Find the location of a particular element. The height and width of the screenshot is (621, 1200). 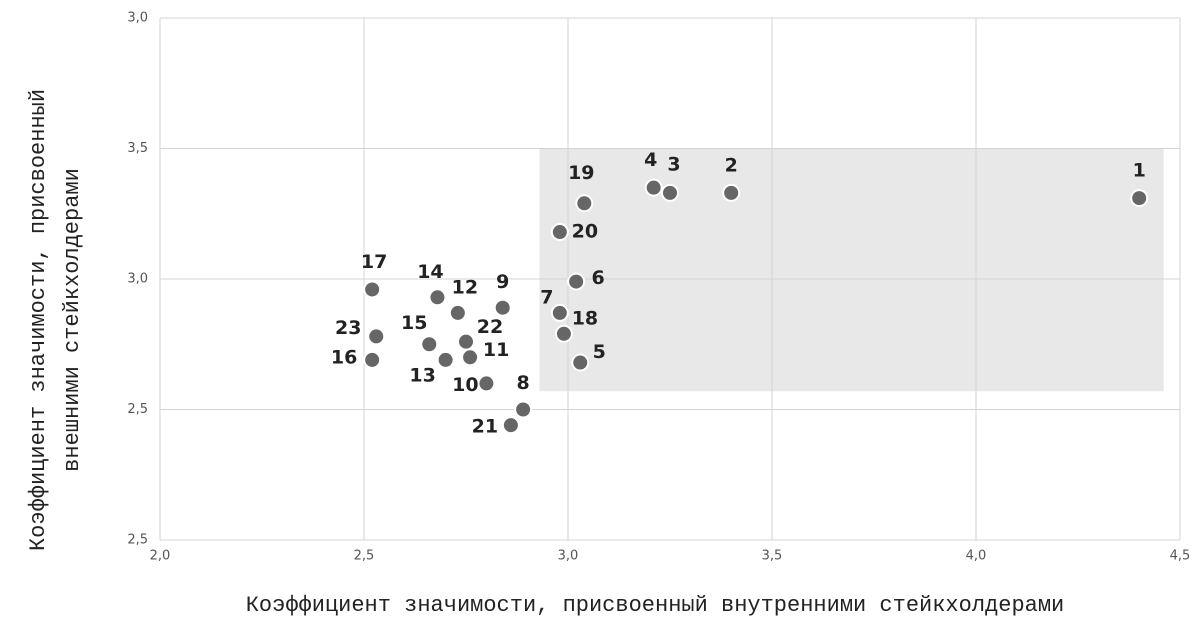

x-tick-label: 2,5 is located at coordinates (364, 556).